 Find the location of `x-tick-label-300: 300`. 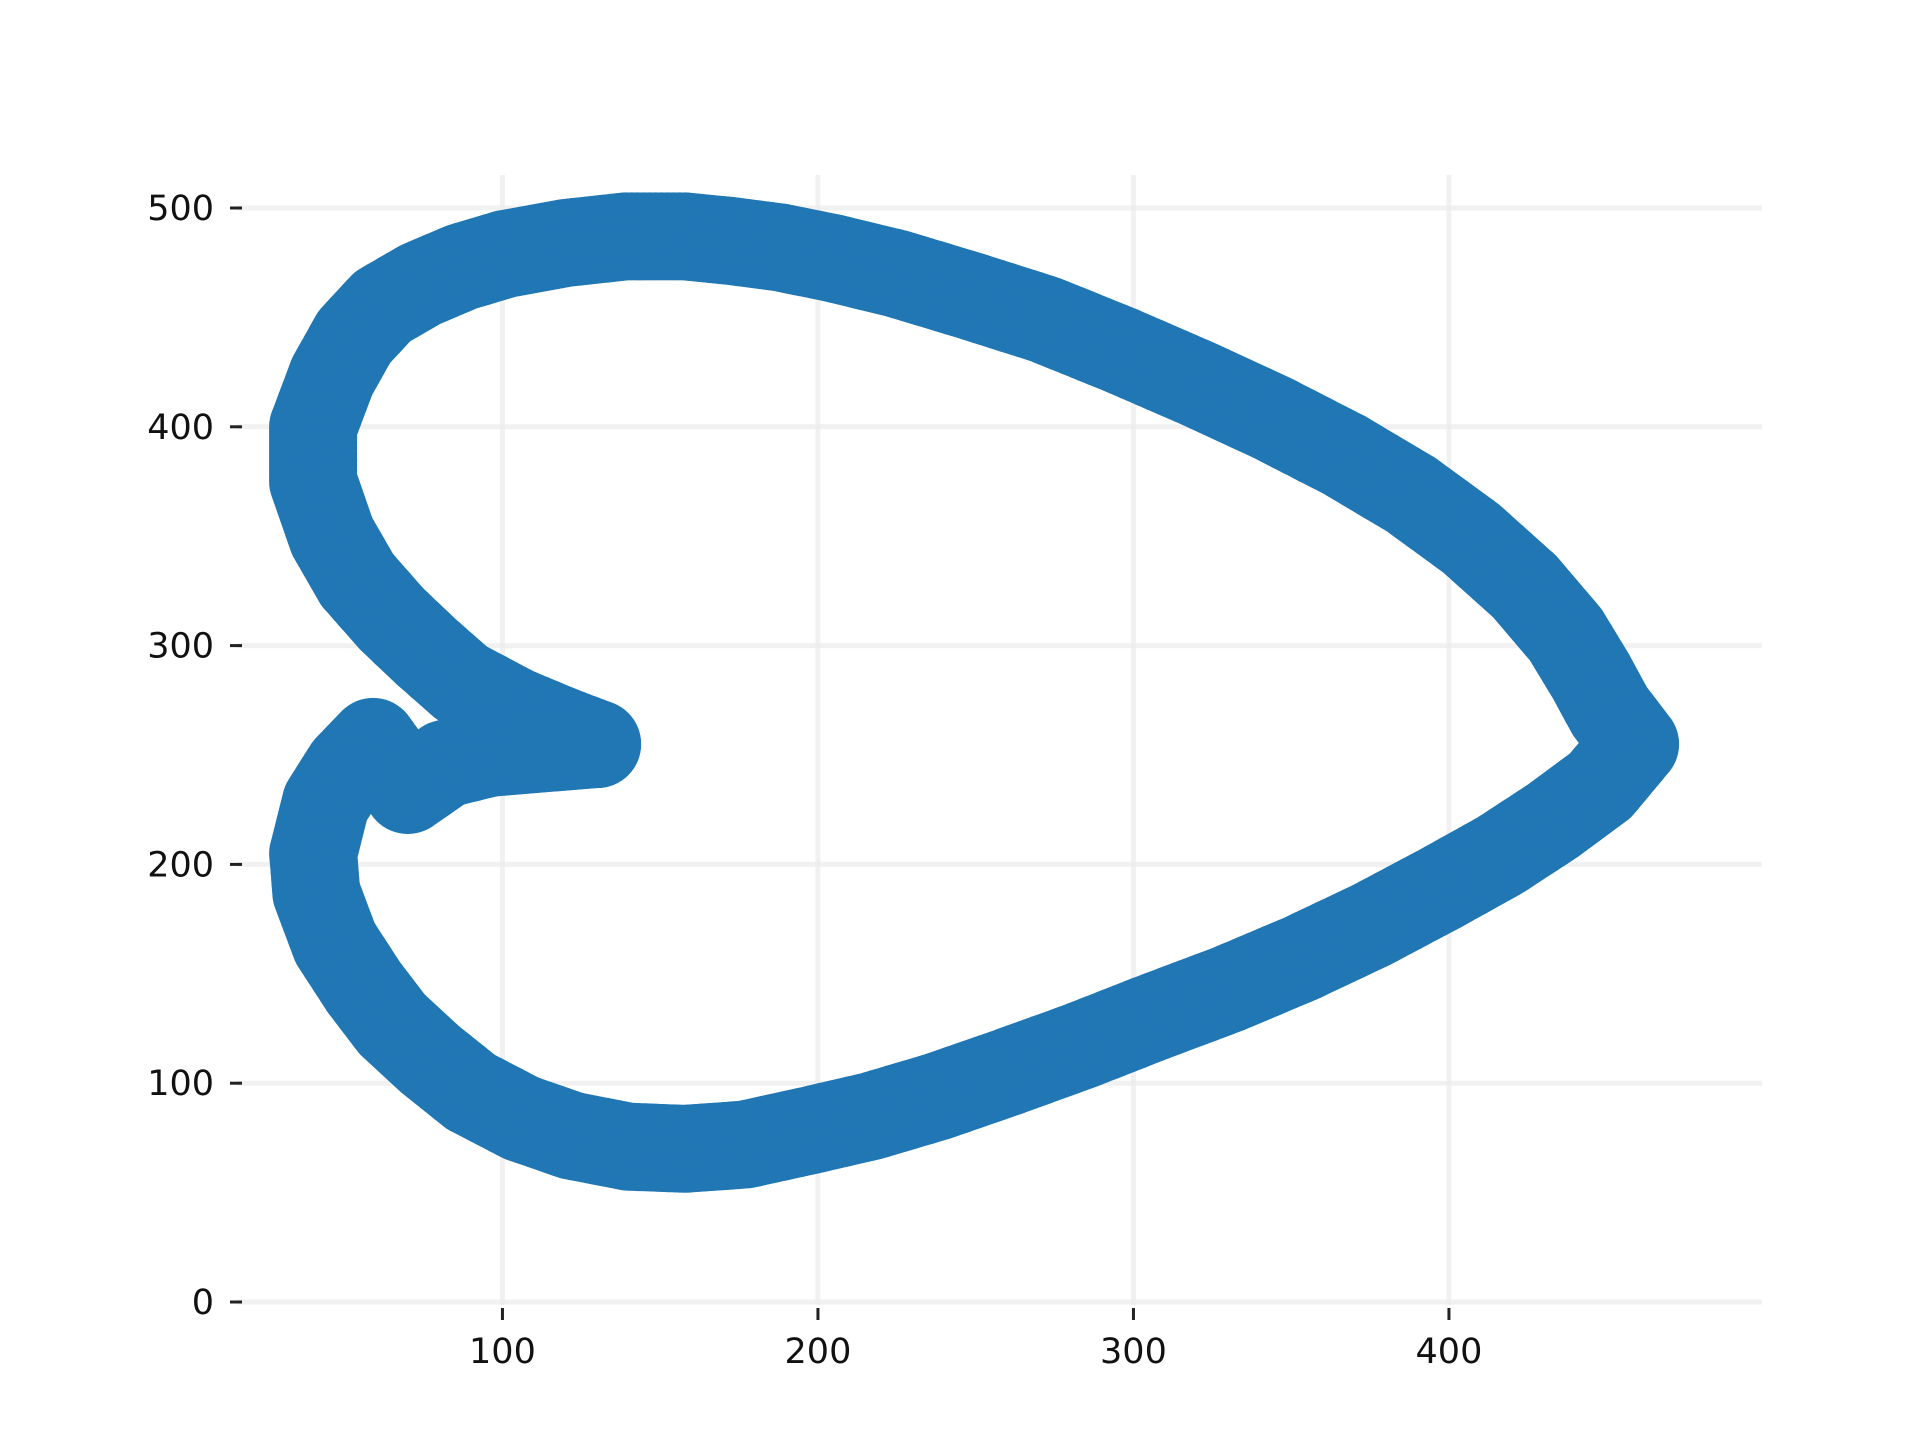

x-tick-label-300: 300 is located at coordinates (1133, 1352).